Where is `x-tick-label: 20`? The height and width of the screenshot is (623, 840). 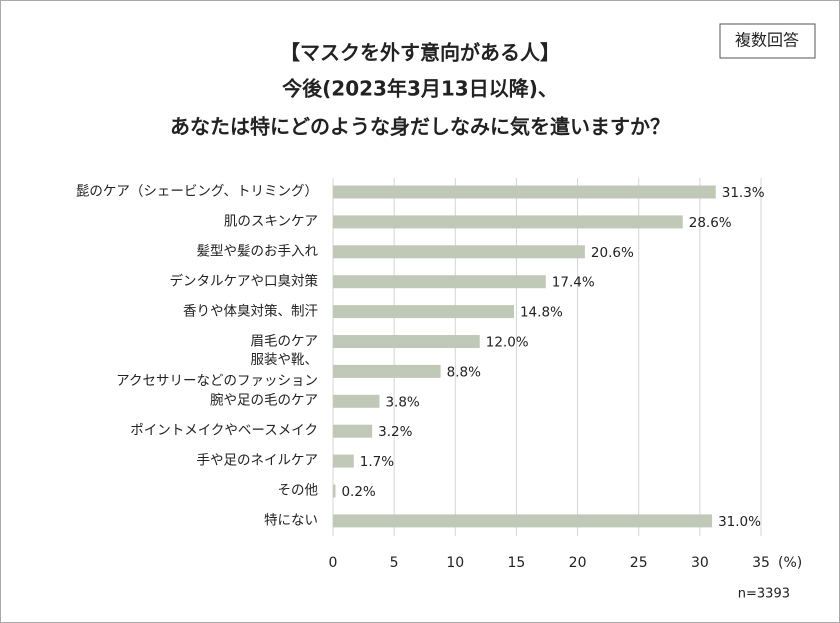
x-tick-label: 20 is located at coordinates (578, 563).